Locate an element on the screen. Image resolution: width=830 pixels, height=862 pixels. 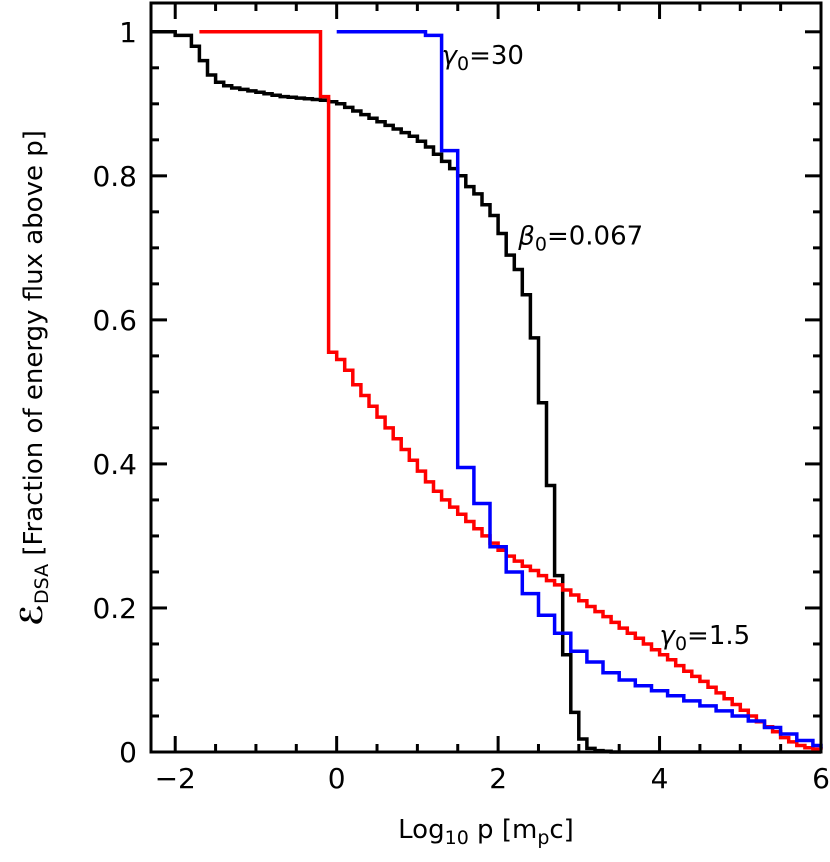
y-tick-label: 0.8 is located at coordinates (114, 176).